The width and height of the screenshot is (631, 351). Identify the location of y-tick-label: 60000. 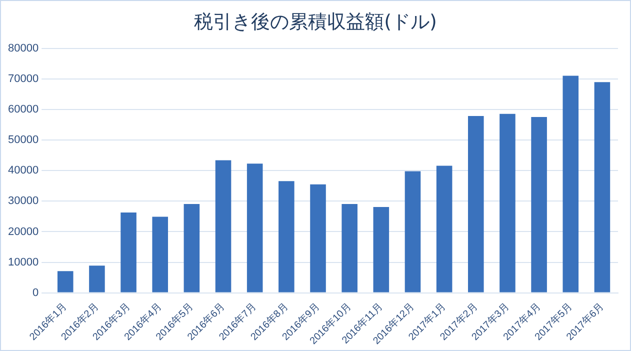
(23, 110).